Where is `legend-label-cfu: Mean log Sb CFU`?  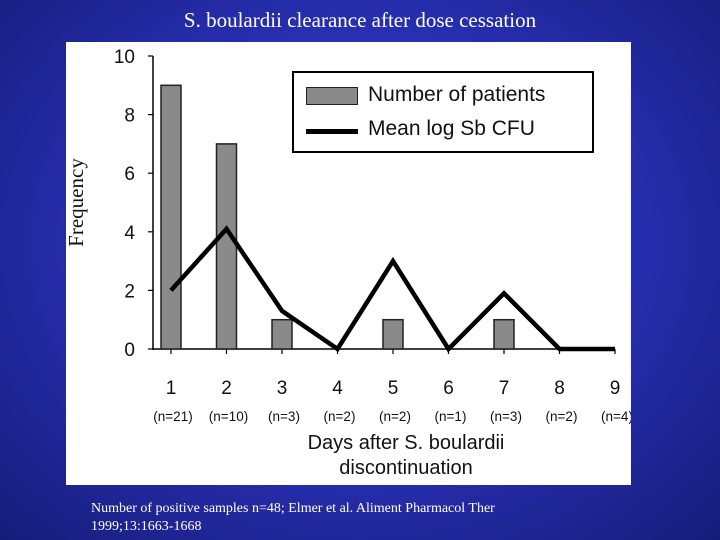 legend-label-cfu: Mean log Sb CFU is located at coordinates (451, 128).